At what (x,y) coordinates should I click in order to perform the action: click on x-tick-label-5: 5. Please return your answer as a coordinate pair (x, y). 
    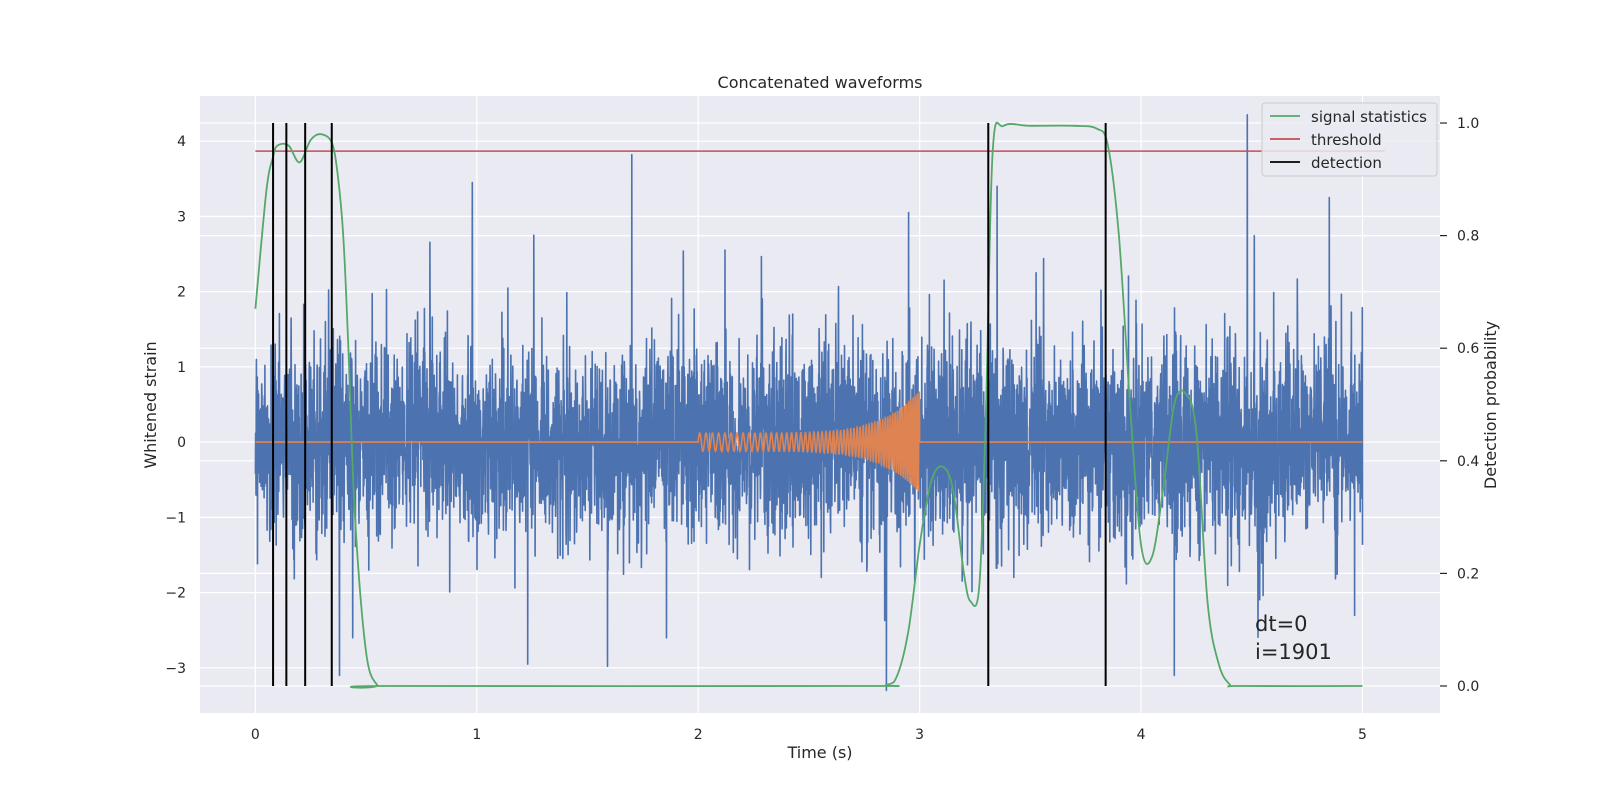
    Looking at the image, I should click on (1362, 735).